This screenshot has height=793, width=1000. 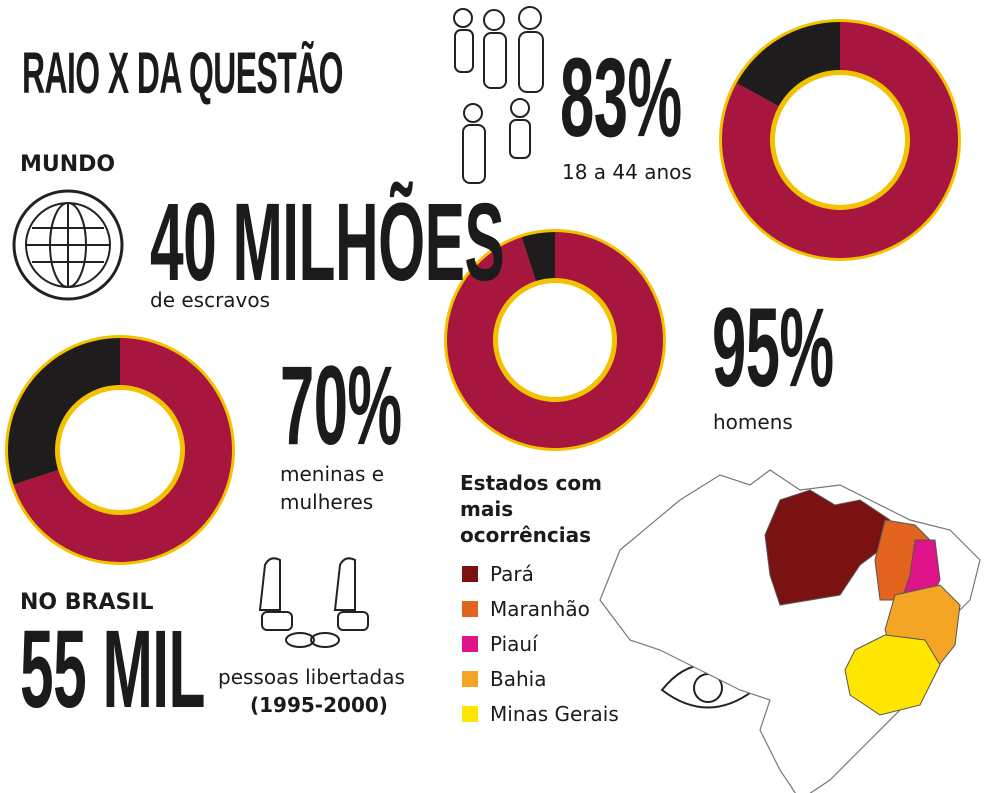 I want to click on legend-label: Piauí, so click(x=514, y=644).